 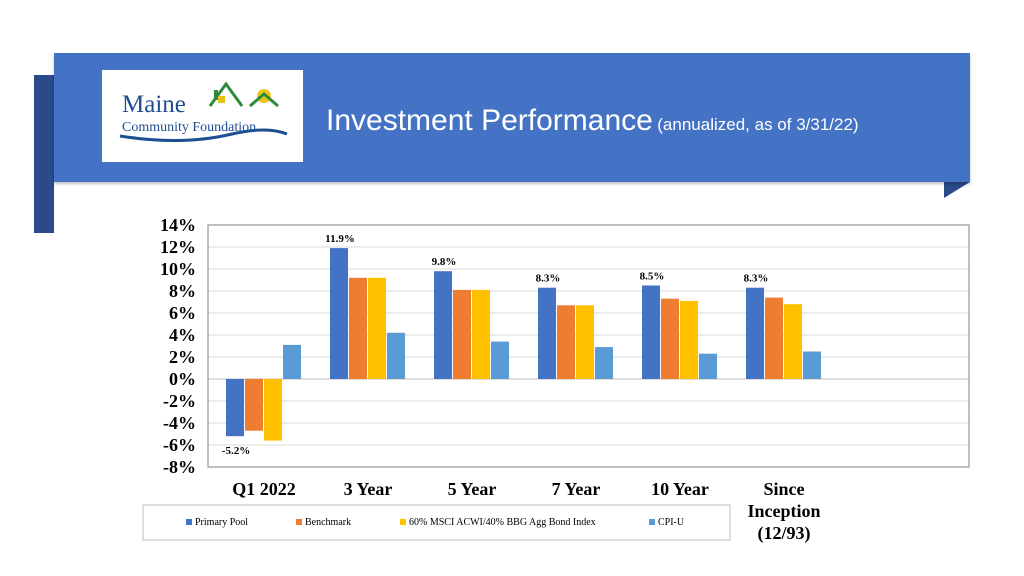 I want to click on data-label: -5.2%, so click(x=236, y=451).